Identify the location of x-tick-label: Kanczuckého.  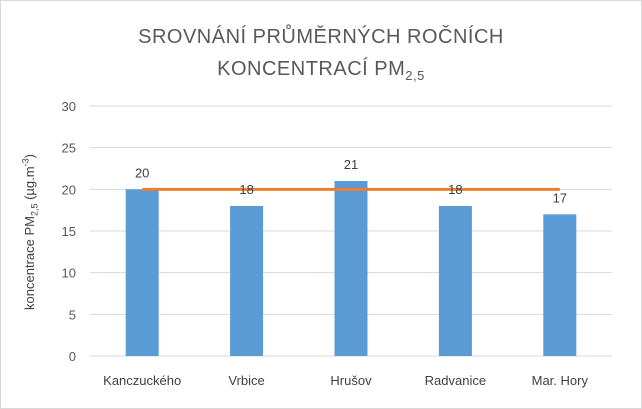
(142, 380).